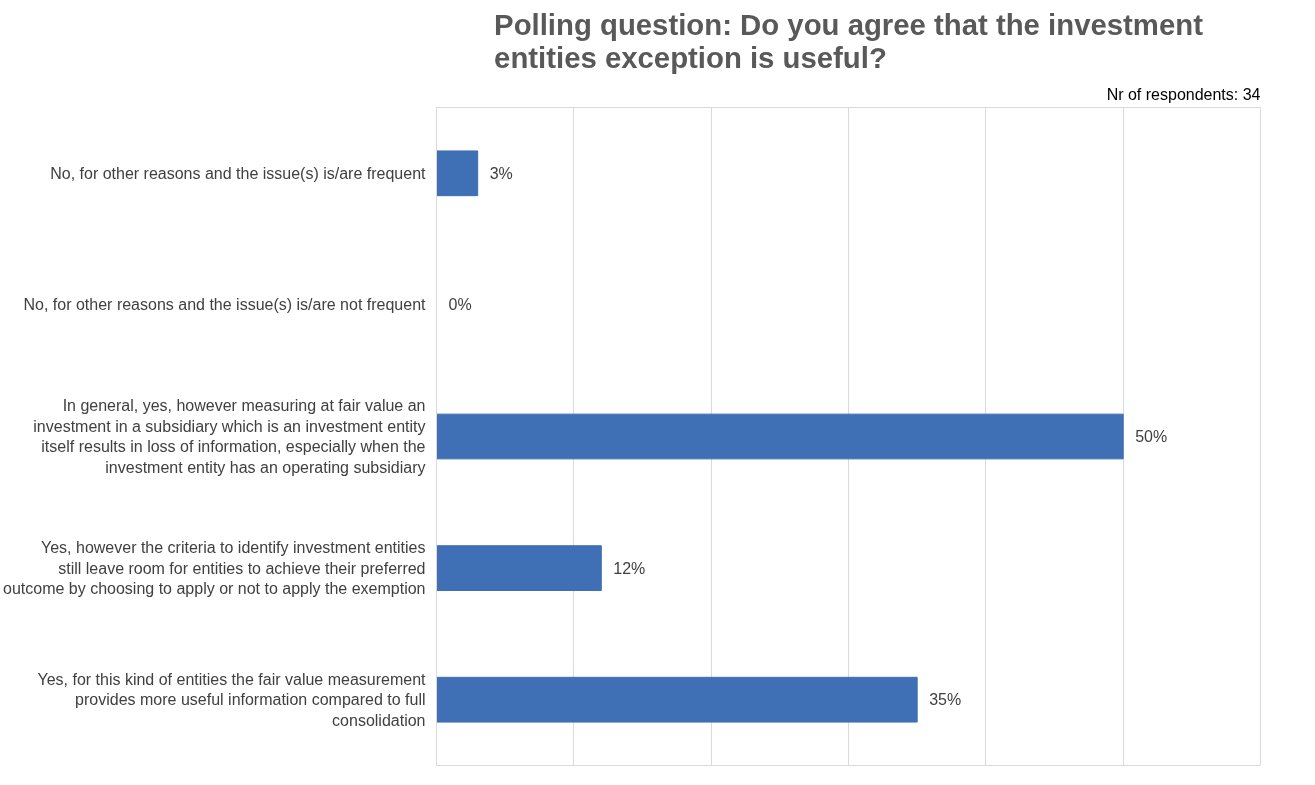 The image size is (1315, 785). Describe the element at coordinates (945, 700) in the screenshot. I see `data-label: 35%` at that location.